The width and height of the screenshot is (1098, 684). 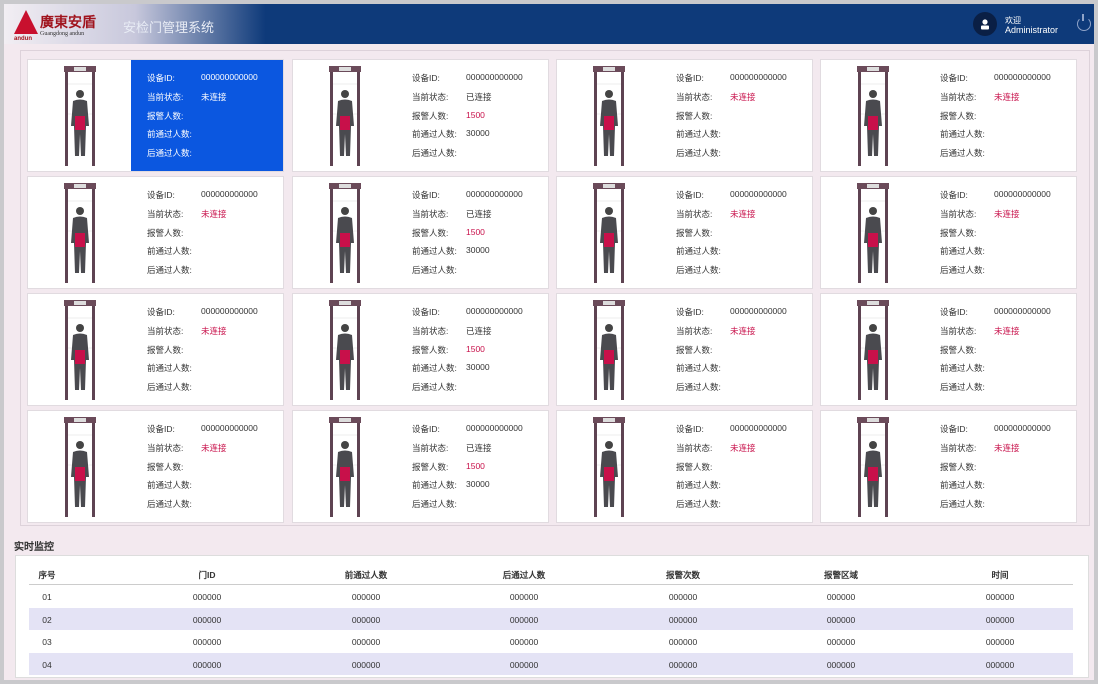 I want to click on table-row: 03 000000 000000 000000 000000 000000 000000, so click(x=551, y=641).